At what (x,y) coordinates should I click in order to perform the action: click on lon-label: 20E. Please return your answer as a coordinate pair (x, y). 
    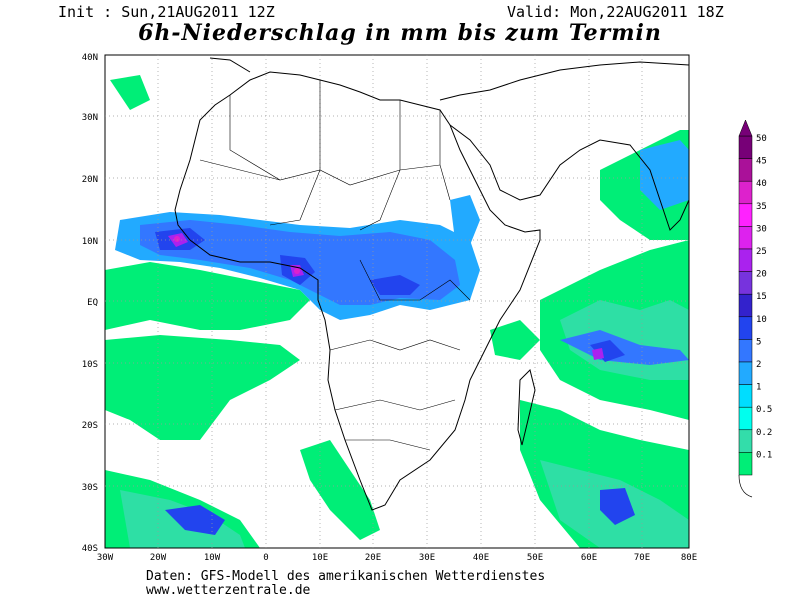
    Looking at the image, I should click on (373, 558).